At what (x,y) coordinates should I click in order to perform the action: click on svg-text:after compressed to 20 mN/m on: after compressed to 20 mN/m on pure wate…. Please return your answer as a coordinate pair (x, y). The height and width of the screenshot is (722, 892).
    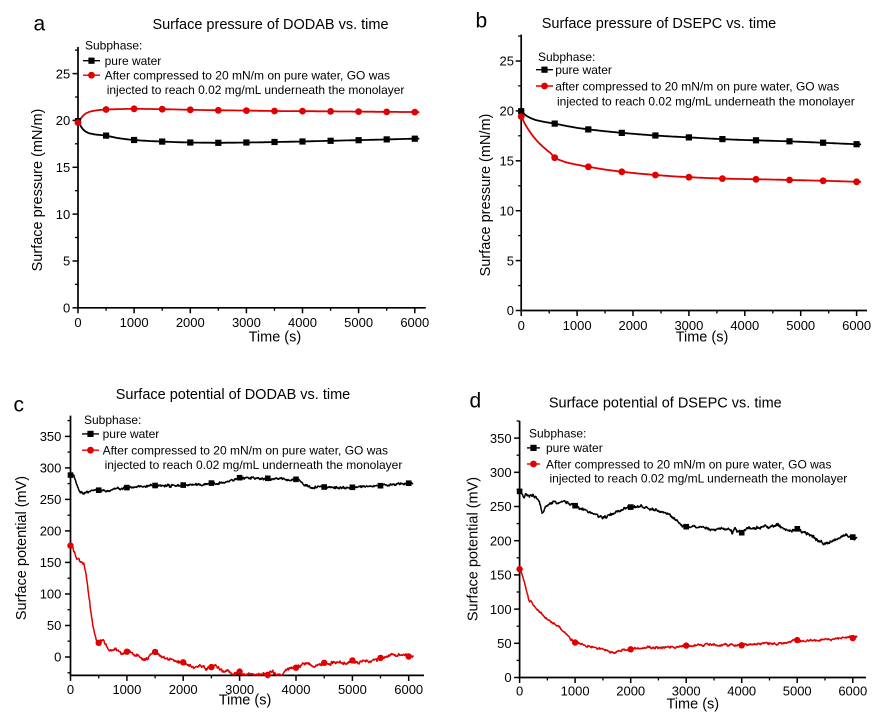
    Looking at the image, I should click on (697, 86).